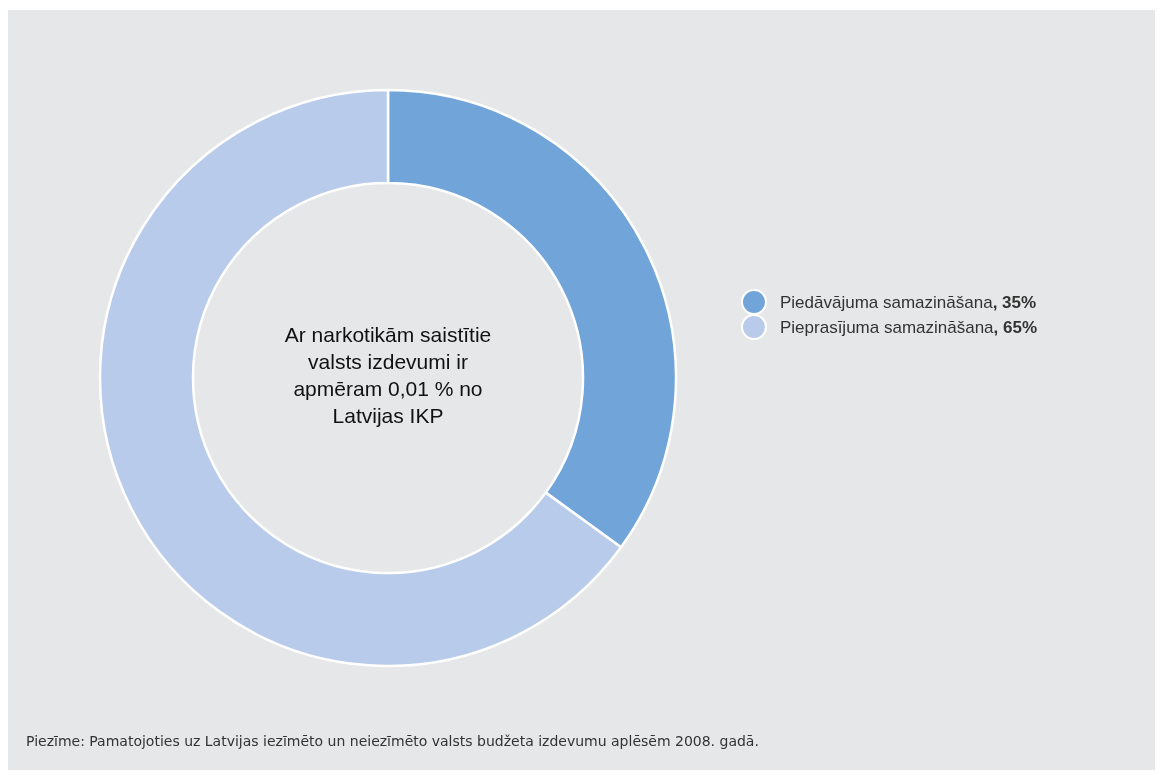  What do you see at coordinates (1015, 327) in the screenshot?
I see `data-label: , 65%` at bounding box center [1015, 327].